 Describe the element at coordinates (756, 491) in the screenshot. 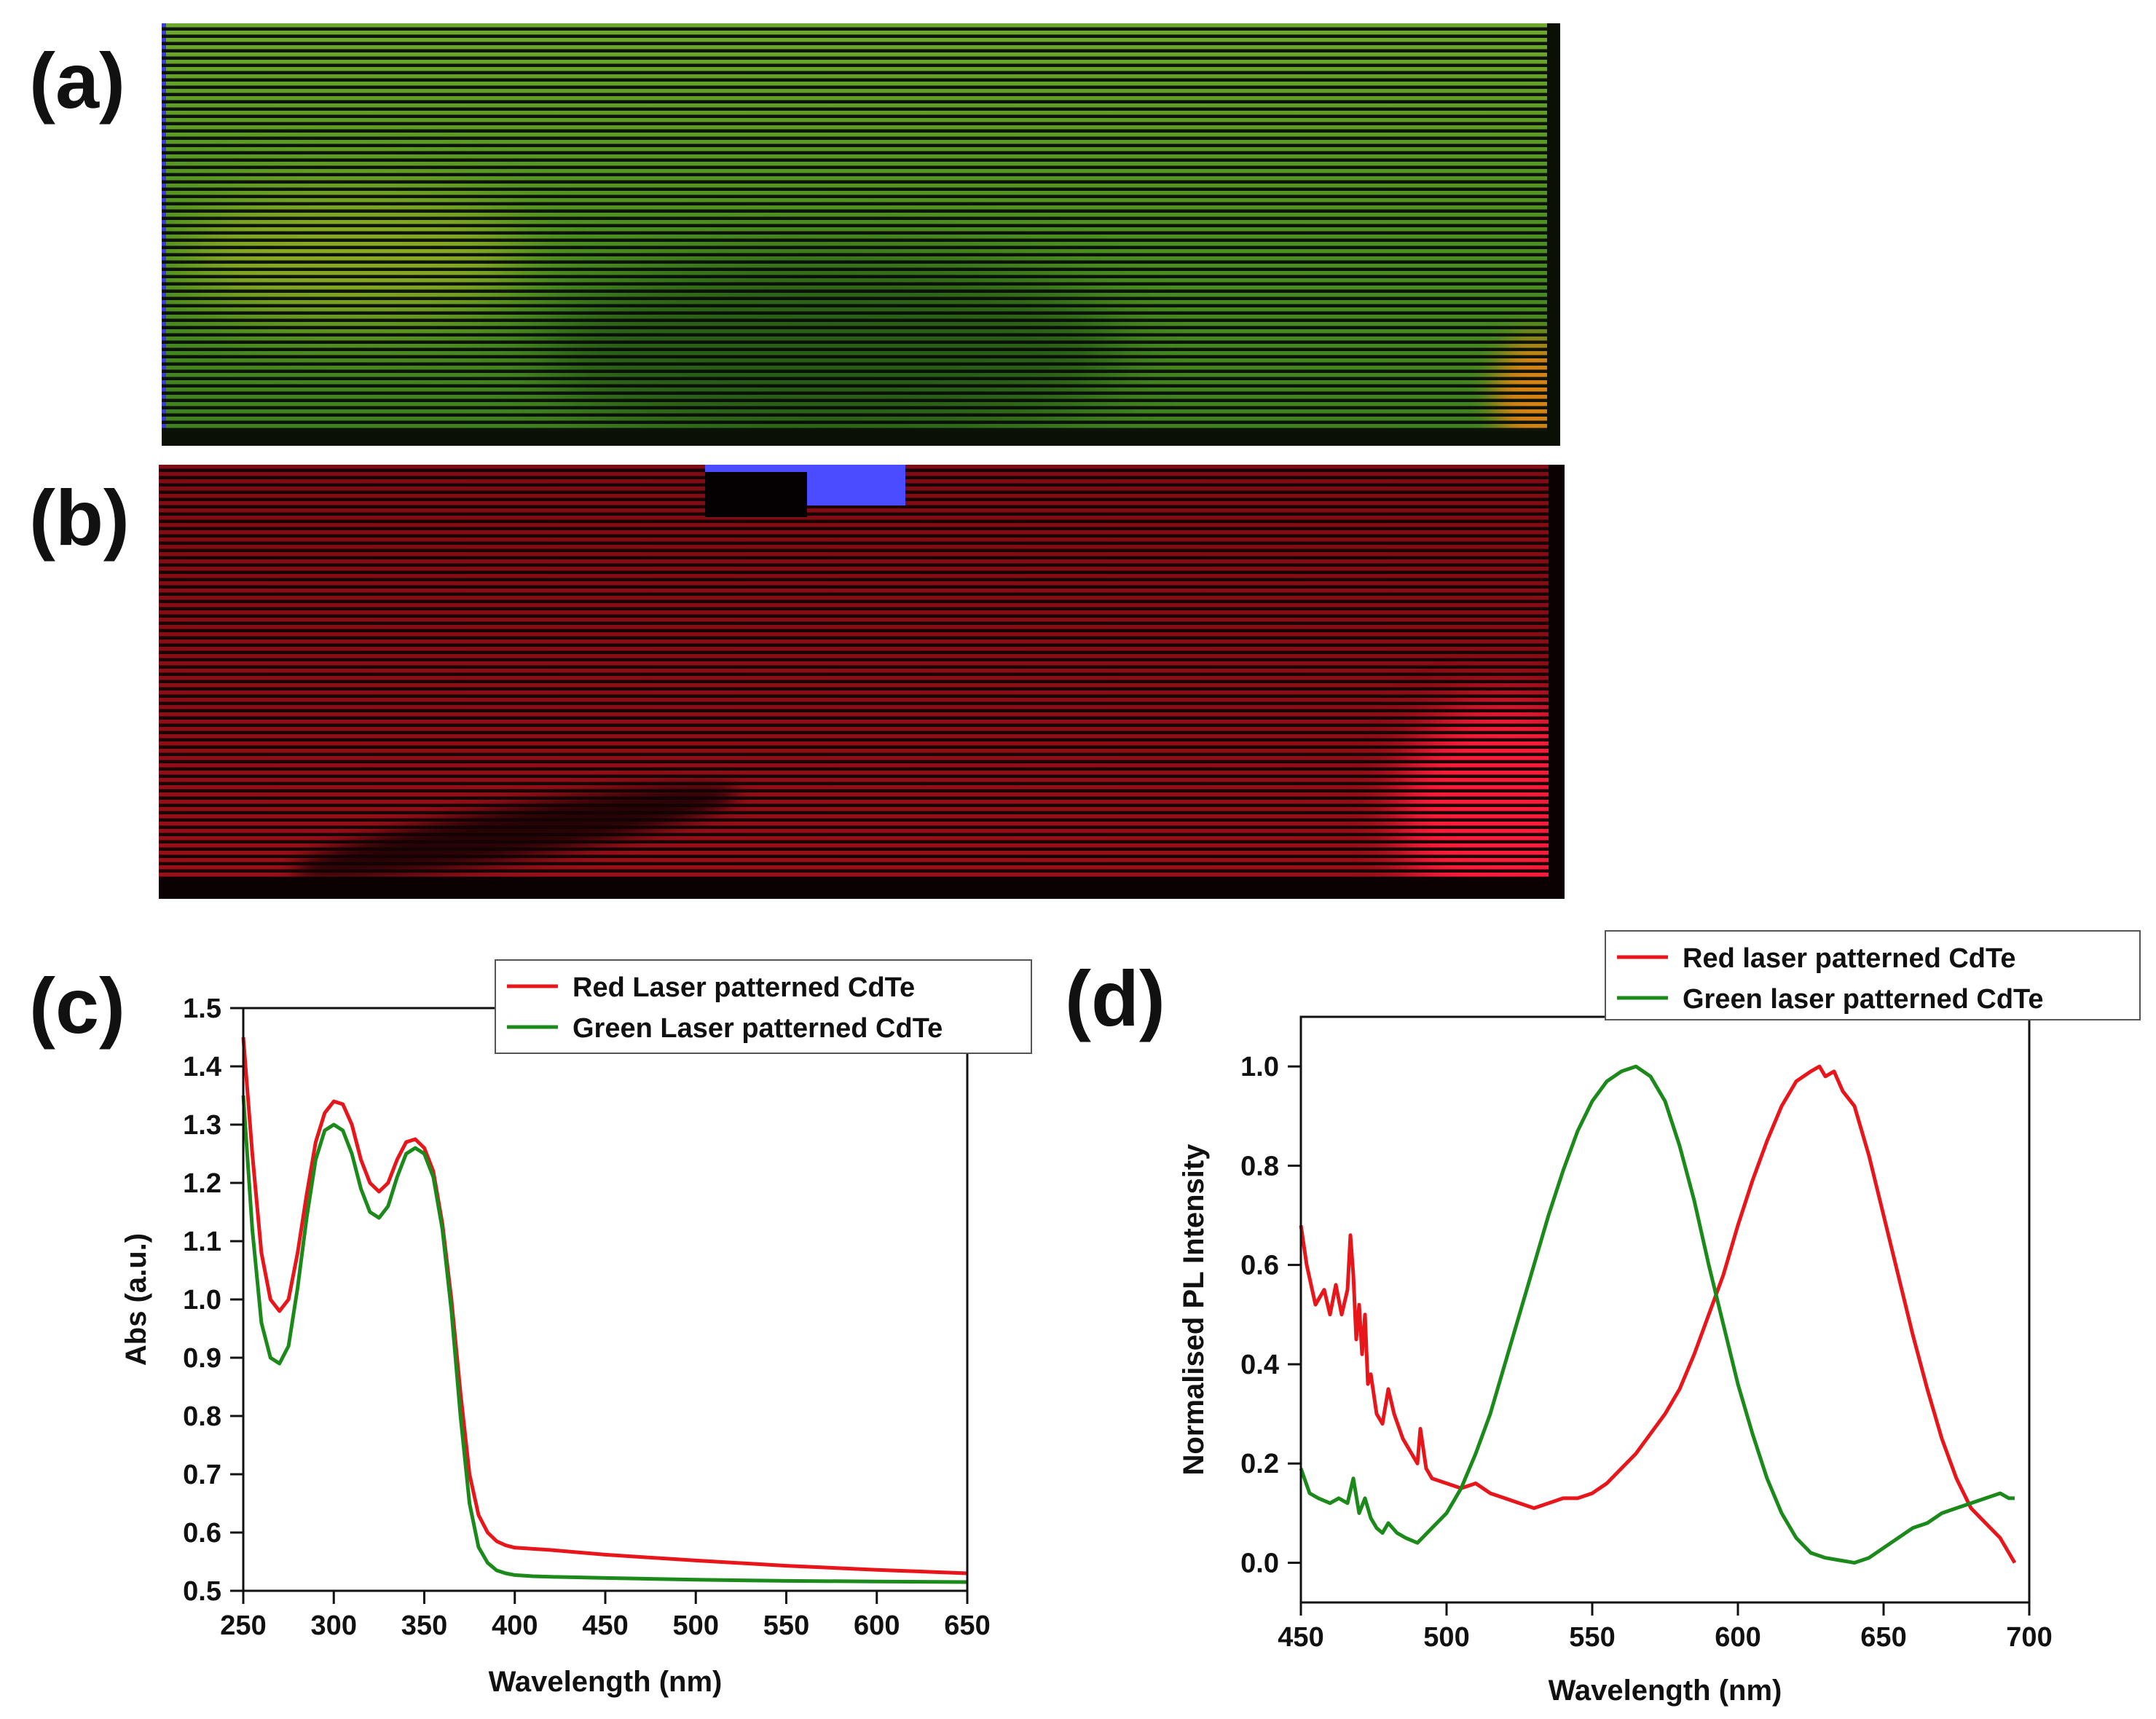

I see `panel-b-black-patch` at that location.